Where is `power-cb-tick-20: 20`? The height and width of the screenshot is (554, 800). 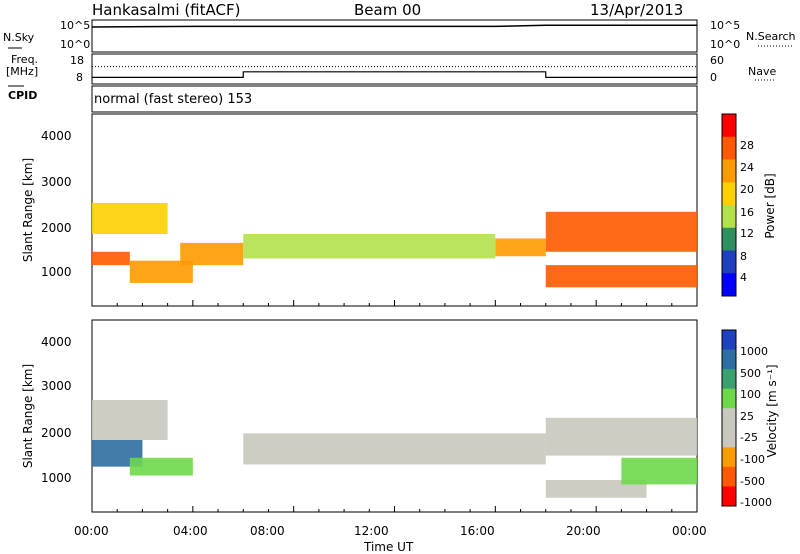 power-cb-tick-20: 20 is located at coordinates (747, 189).